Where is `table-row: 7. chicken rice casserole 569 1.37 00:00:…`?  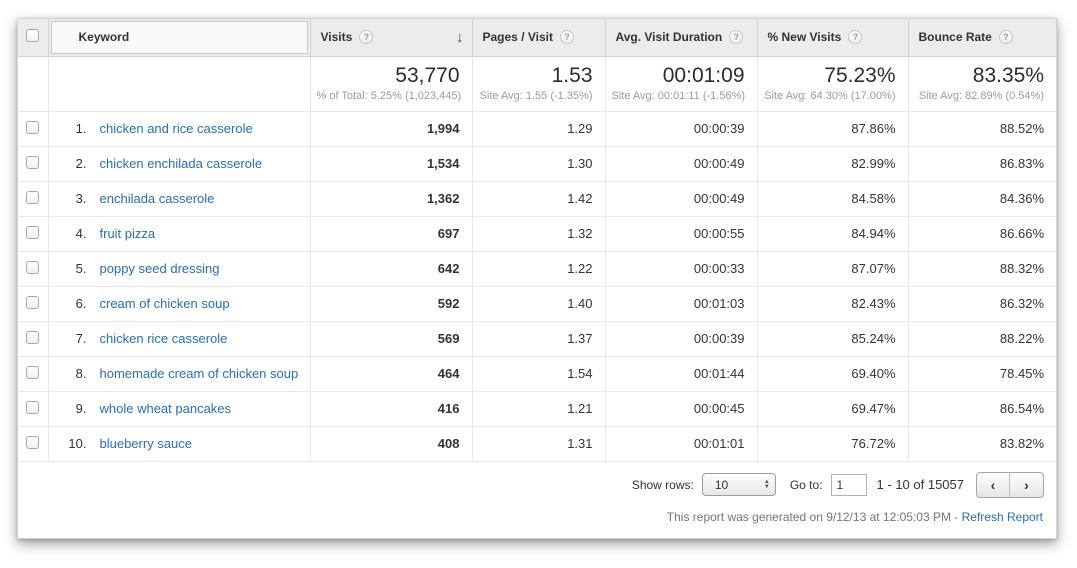
table-row: 7. chicken rice casserole 569 1.37 00:00:… is located at coordinates (537, 339).